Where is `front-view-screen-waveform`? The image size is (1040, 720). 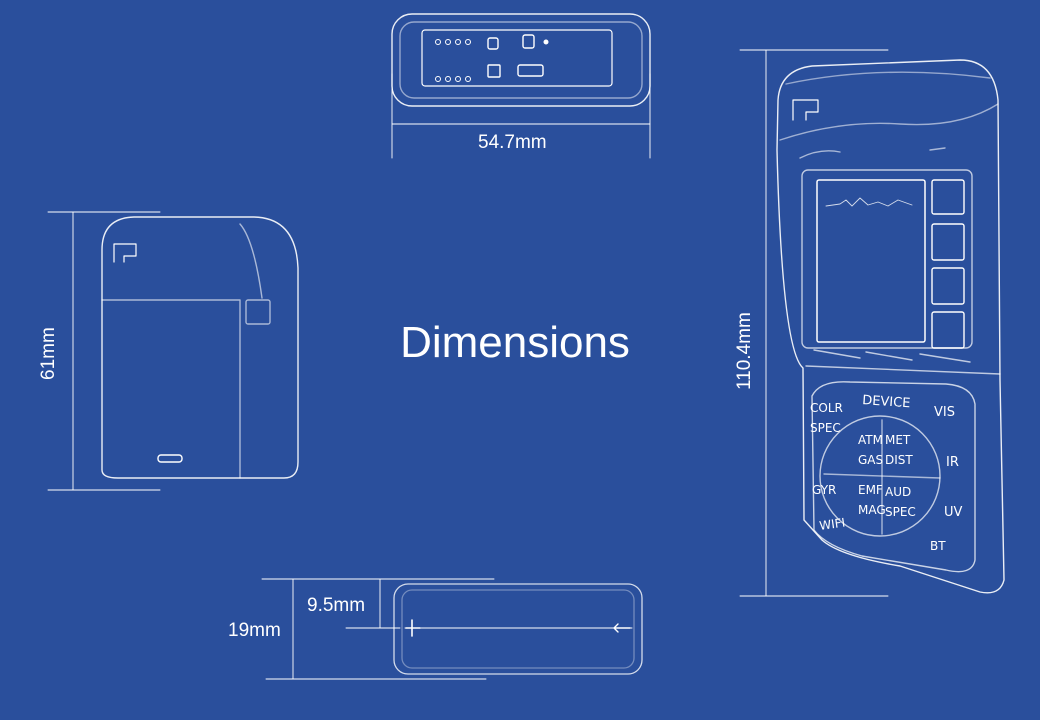 front-view-screen-waveform is located at coordinates (869, 202).